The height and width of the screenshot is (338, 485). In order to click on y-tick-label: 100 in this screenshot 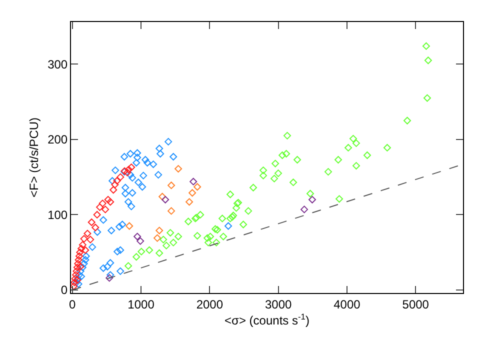, I will do `click(58, 215)`.